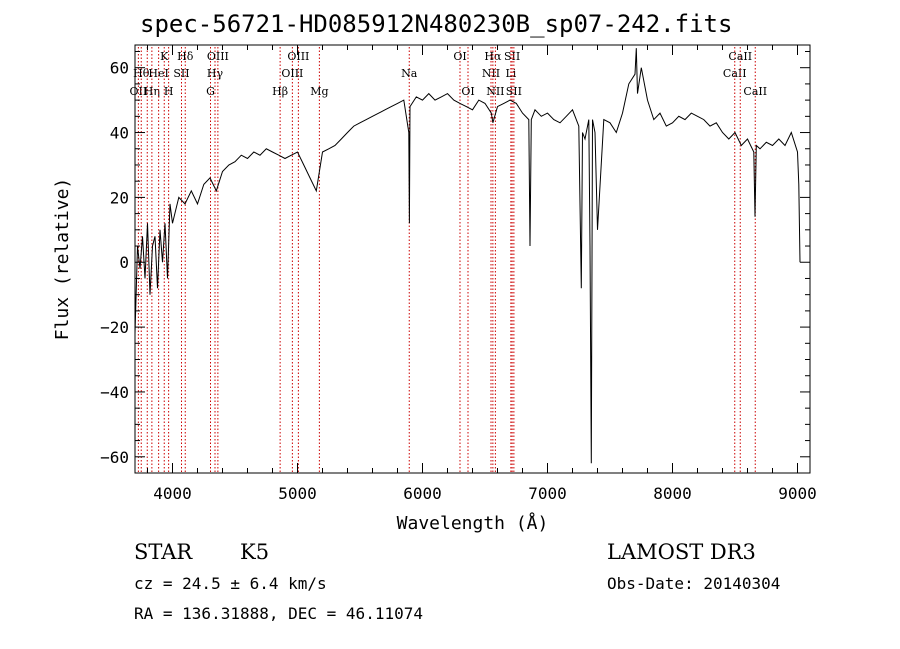 This screenshot has width=900, height=649. What do you see at coordinates (672, 493) in the screenshot?
I see `x-tick-label: 8000` at bounding box center [672, 493].